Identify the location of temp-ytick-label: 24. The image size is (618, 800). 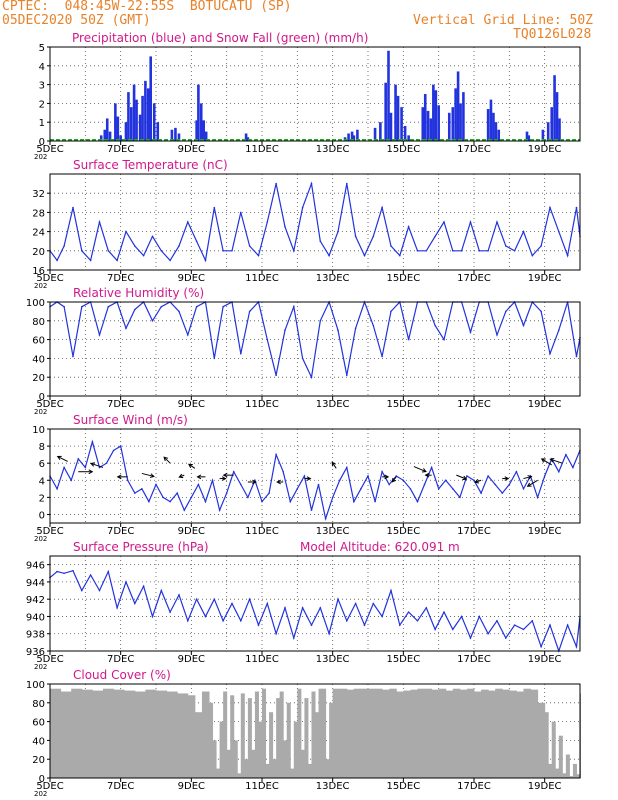
(38, 233).